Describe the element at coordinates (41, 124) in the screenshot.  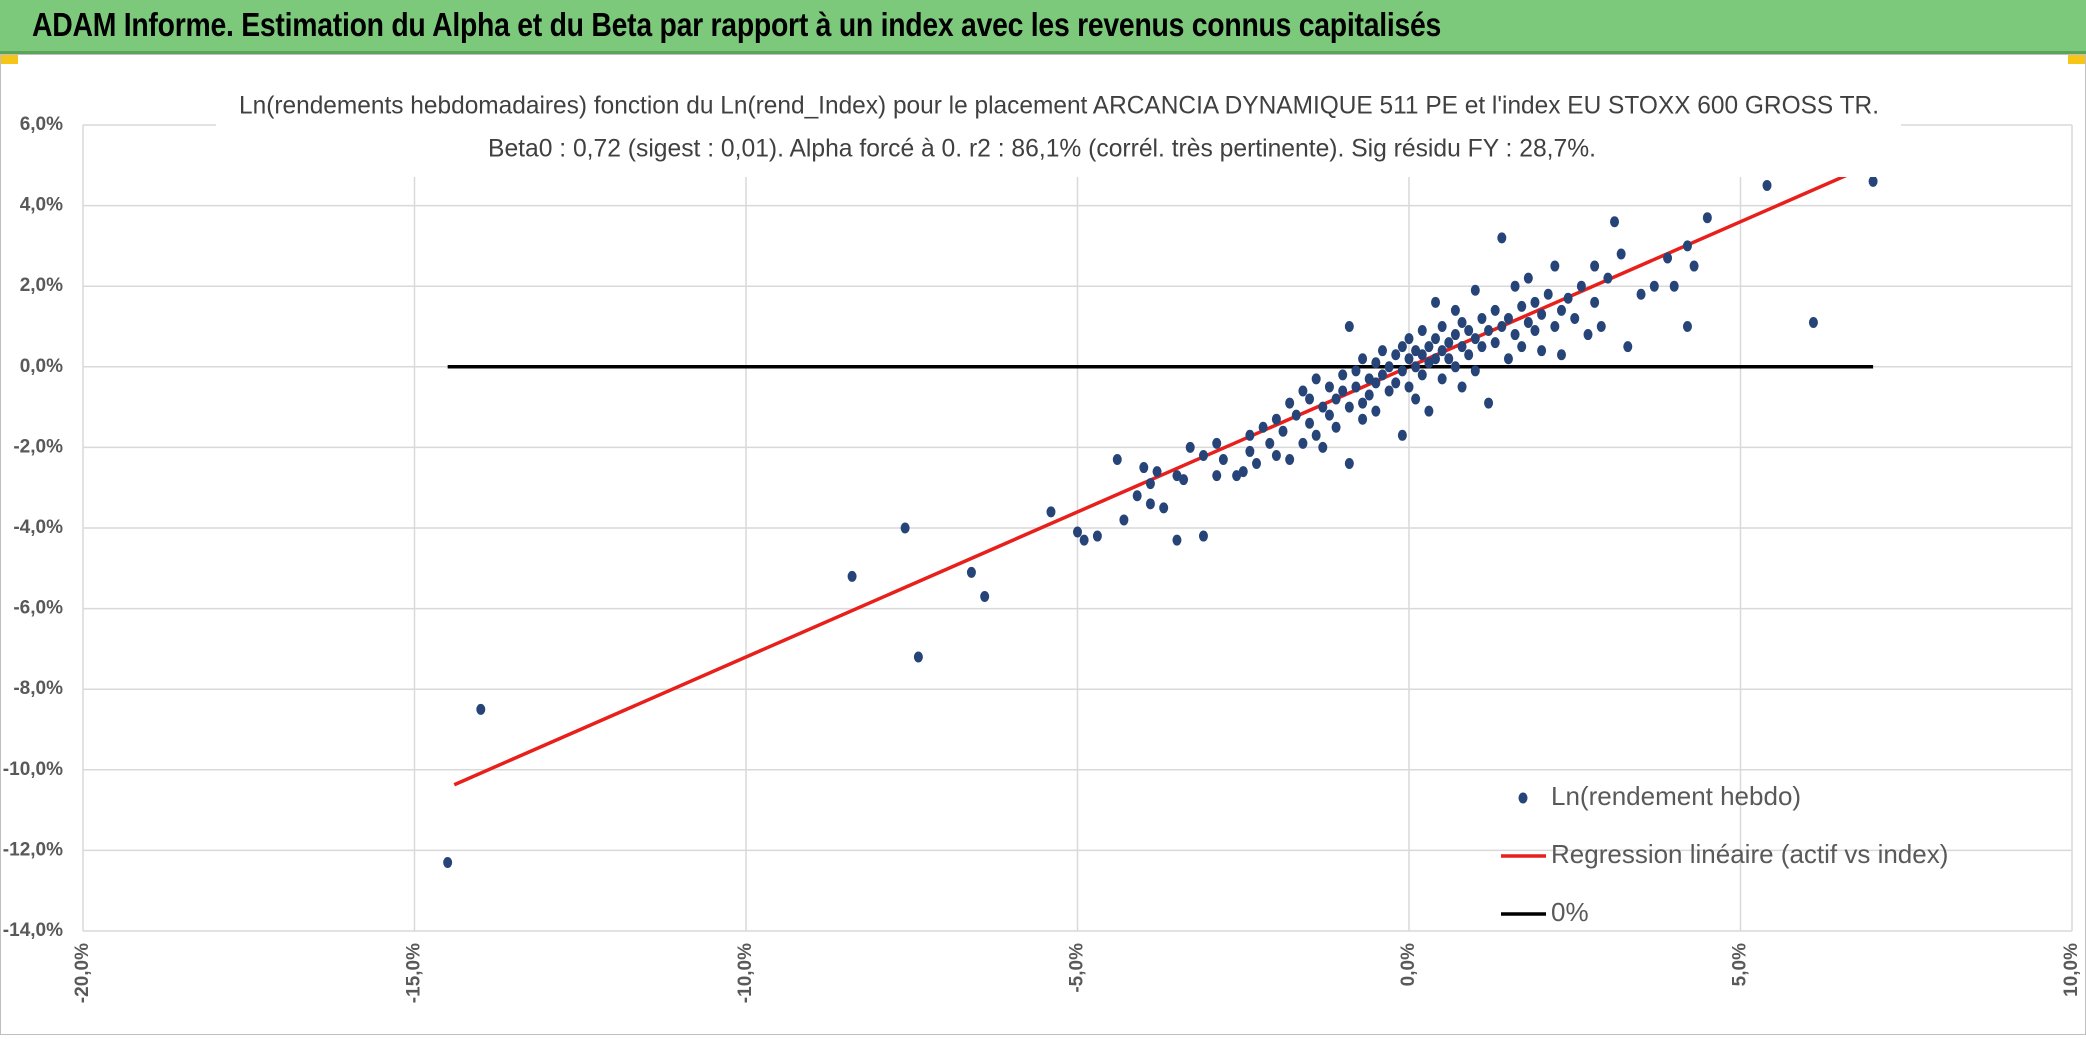
I see `y-tick-label: 6,0%` at that location.